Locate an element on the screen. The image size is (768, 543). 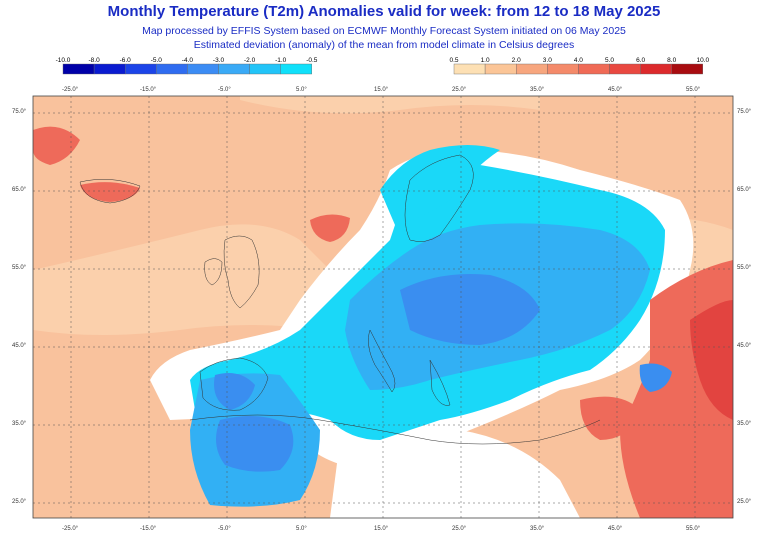
legend-cold-swatch is located at coordinates (296, 69).